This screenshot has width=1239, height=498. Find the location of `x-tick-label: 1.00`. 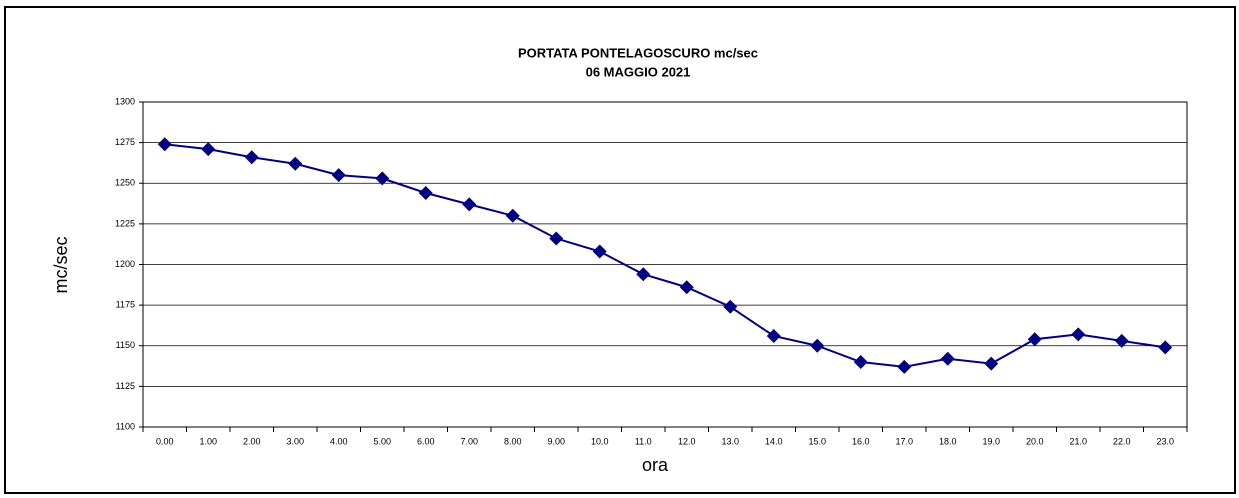

x-tick-label: 1.00 is located at coordinates (208, 441).